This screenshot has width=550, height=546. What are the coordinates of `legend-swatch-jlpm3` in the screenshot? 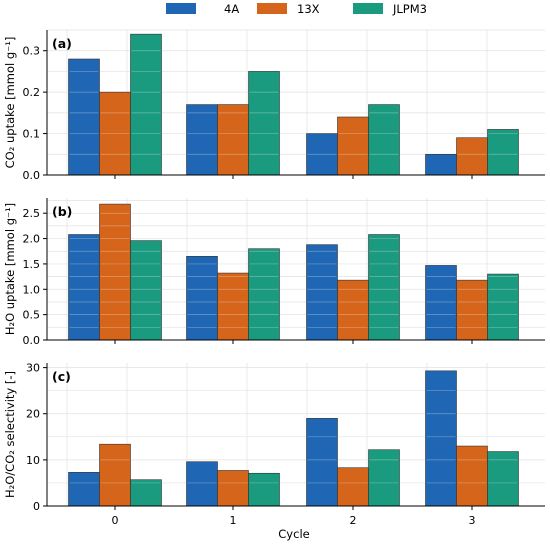 It's located at (368, 8).